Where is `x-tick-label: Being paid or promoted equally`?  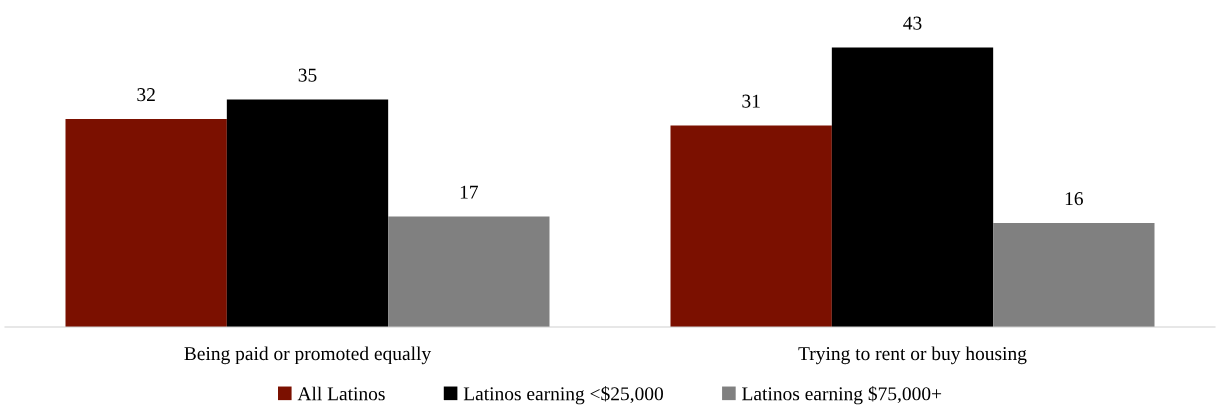
x-tick-label: Being paid or promoted equally is located at coordinates (308, 355).